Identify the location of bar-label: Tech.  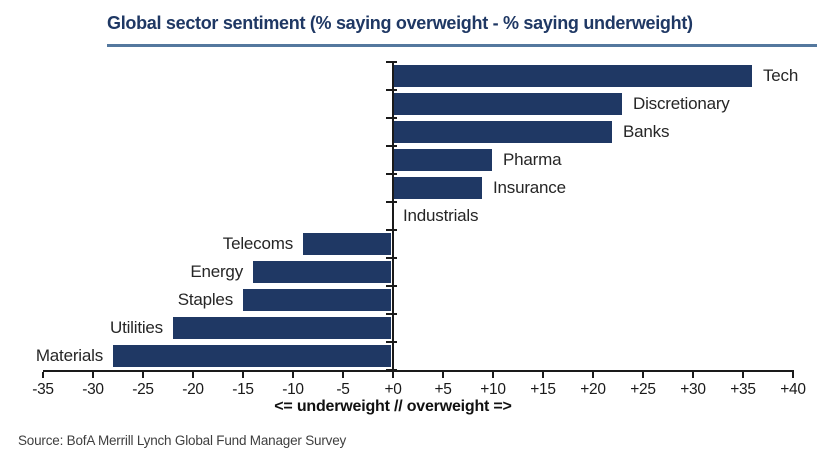
(781, 75).